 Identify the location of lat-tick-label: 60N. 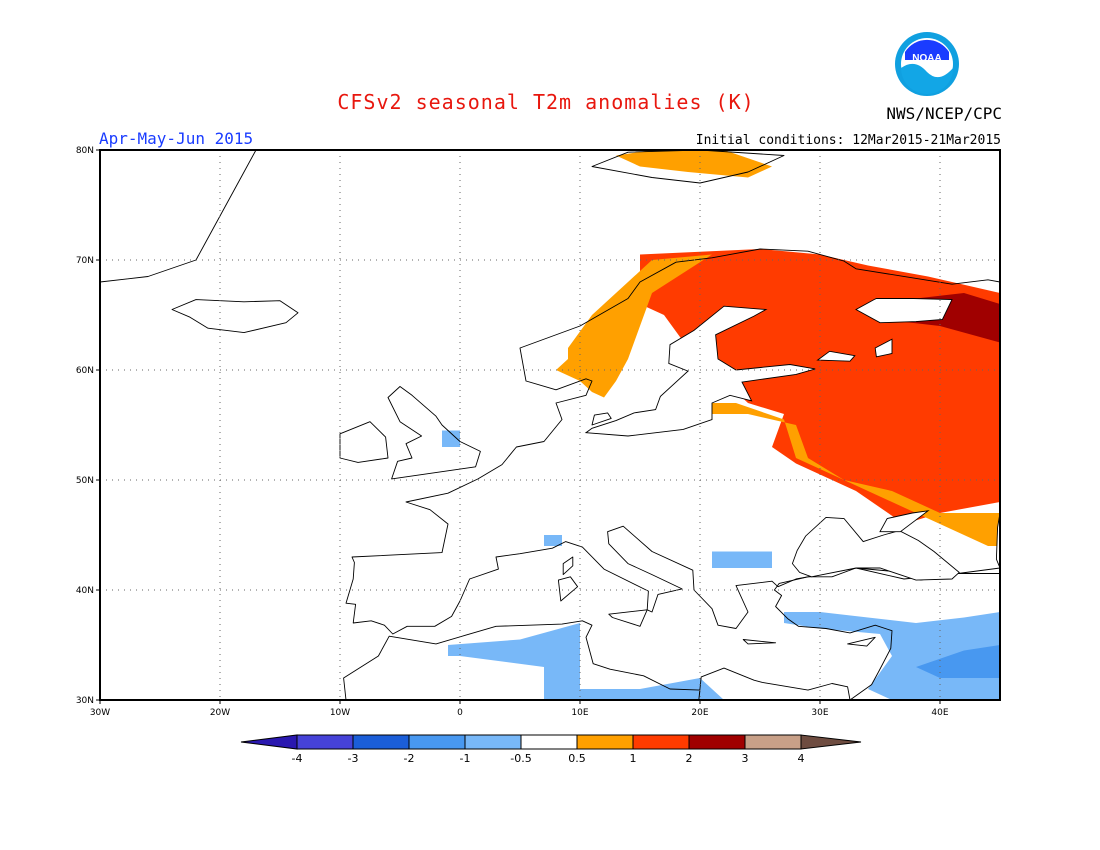
(85, 371).